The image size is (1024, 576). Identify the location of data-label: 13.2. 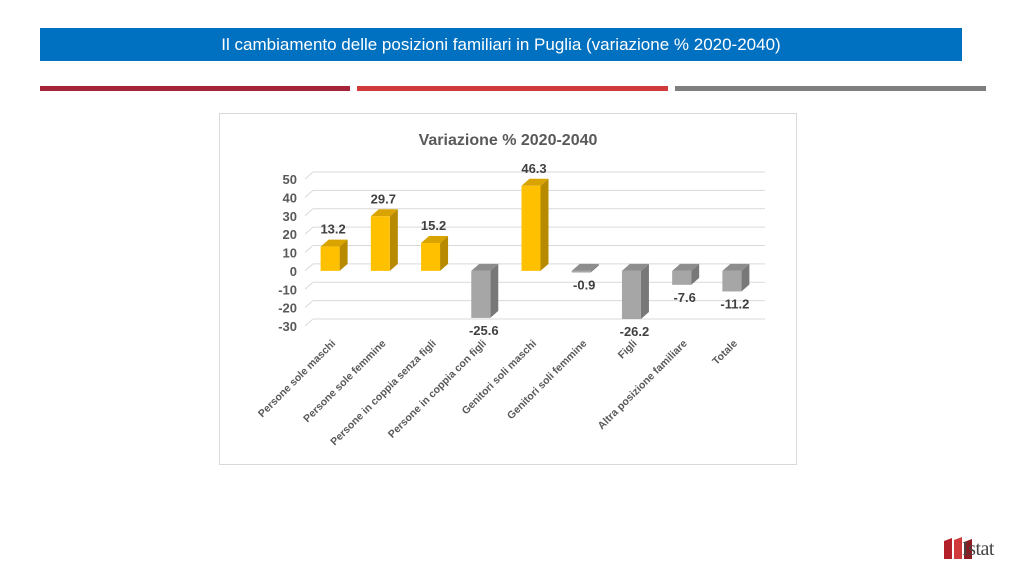
(332, 229).